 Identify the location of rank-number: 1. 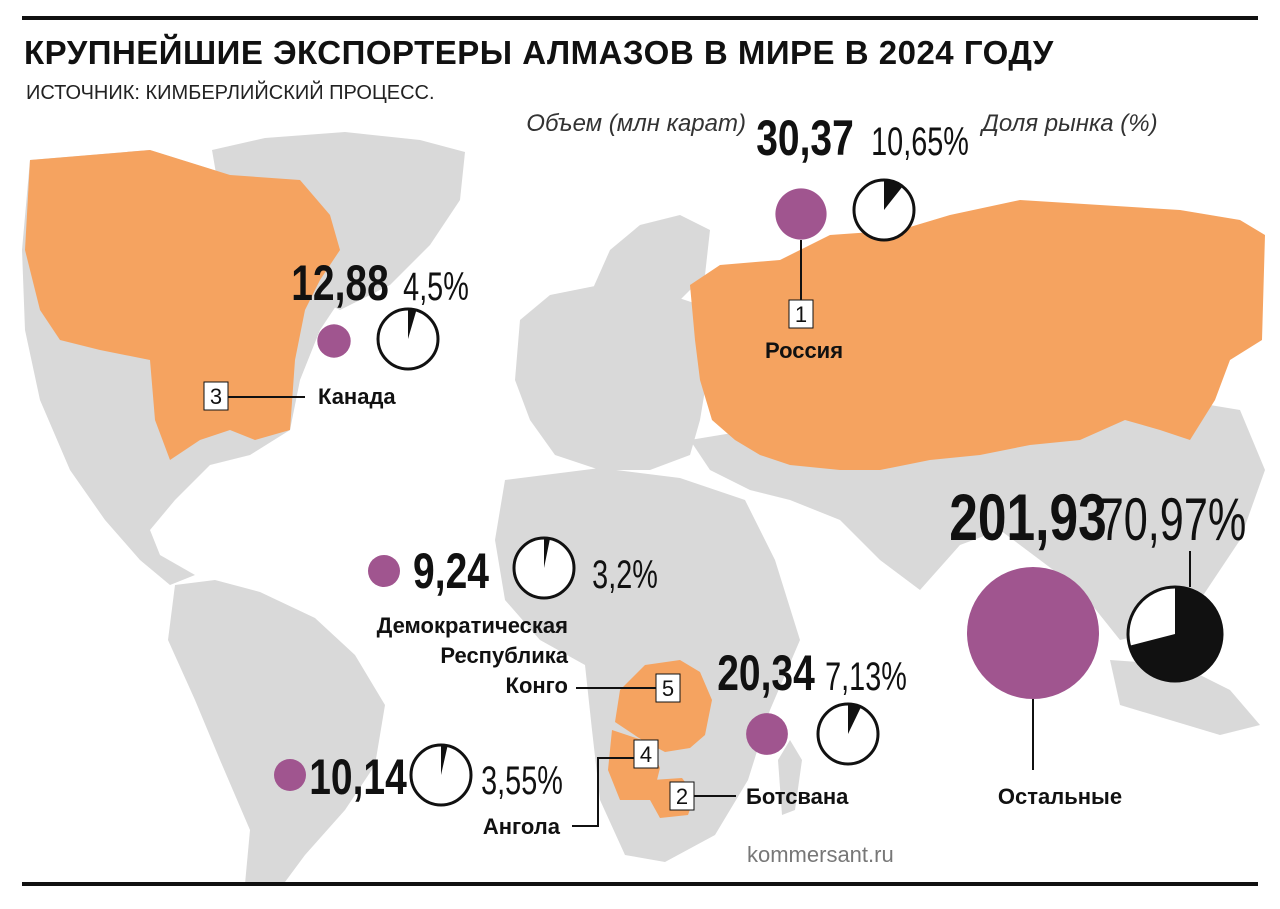
(801, 314).